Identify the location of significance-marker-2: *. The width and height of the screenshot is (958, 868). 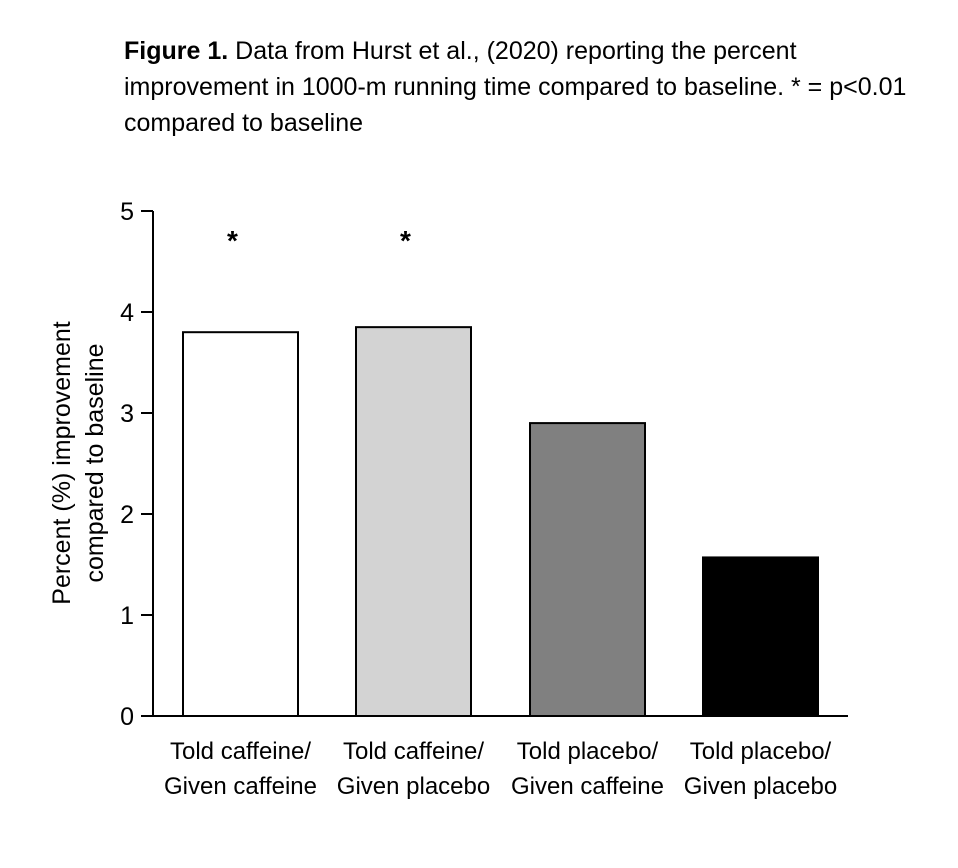
(405, 240).